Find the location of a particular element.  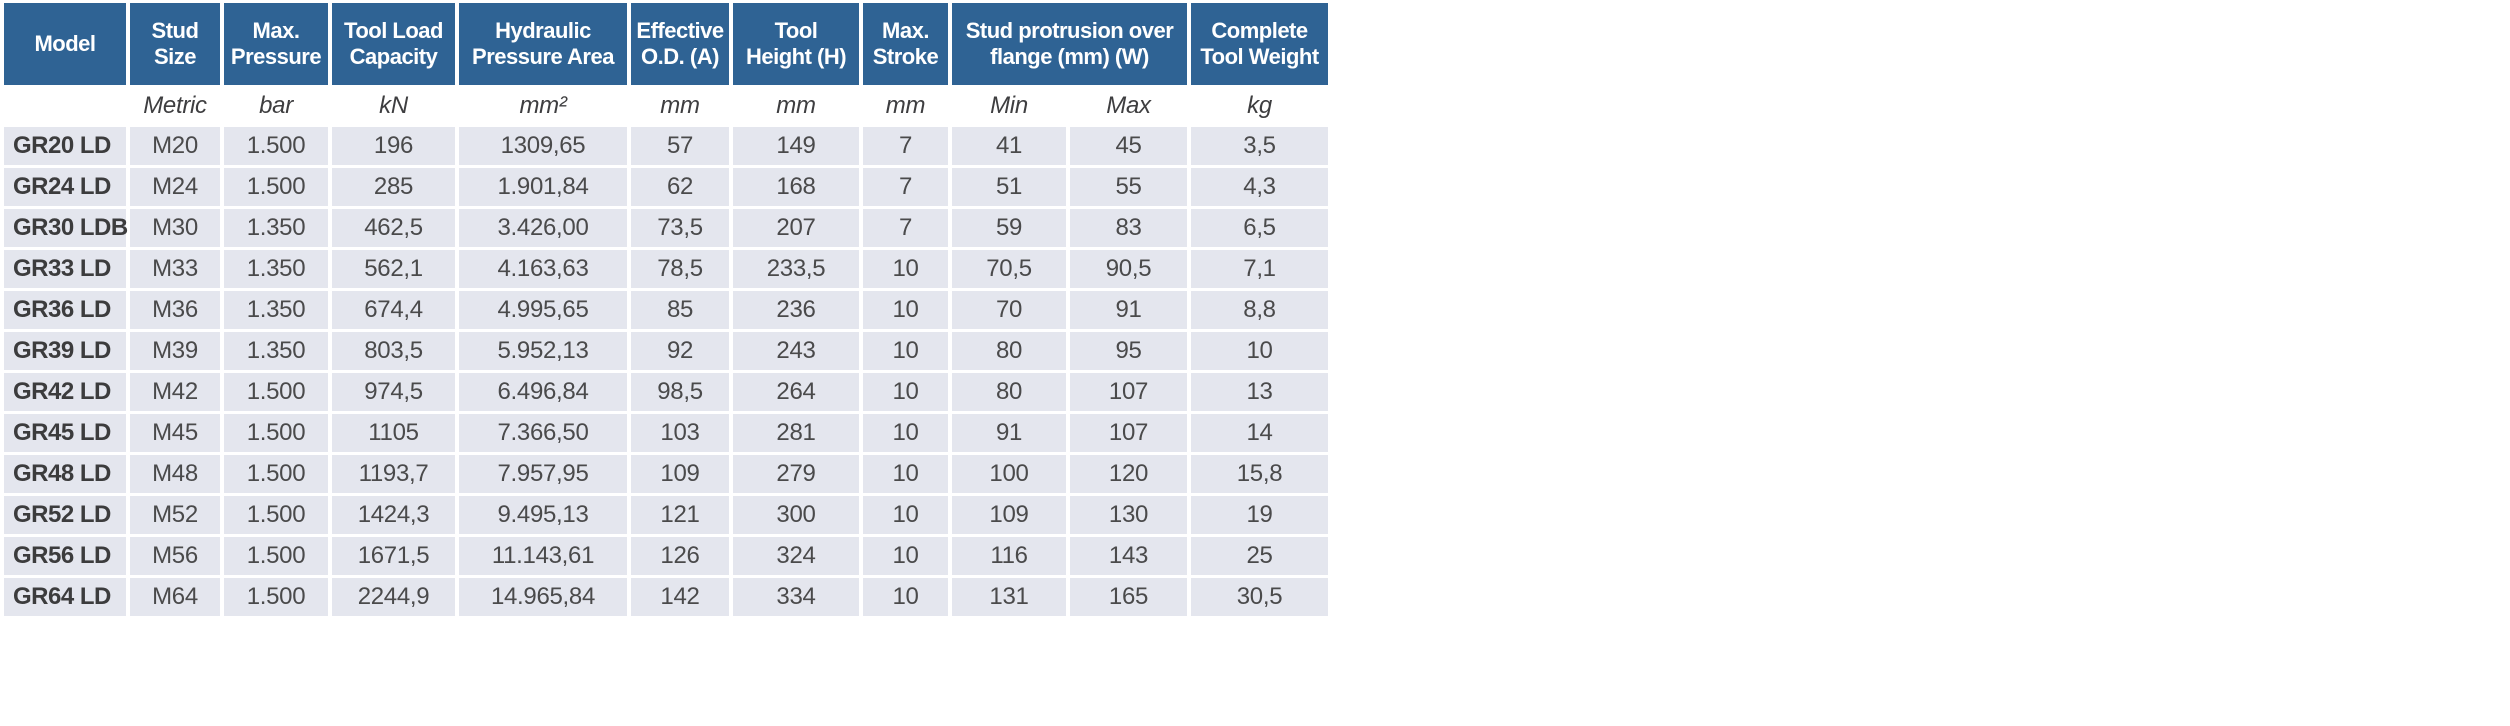

data-cell: 279 is located at coordinates (796, 474).